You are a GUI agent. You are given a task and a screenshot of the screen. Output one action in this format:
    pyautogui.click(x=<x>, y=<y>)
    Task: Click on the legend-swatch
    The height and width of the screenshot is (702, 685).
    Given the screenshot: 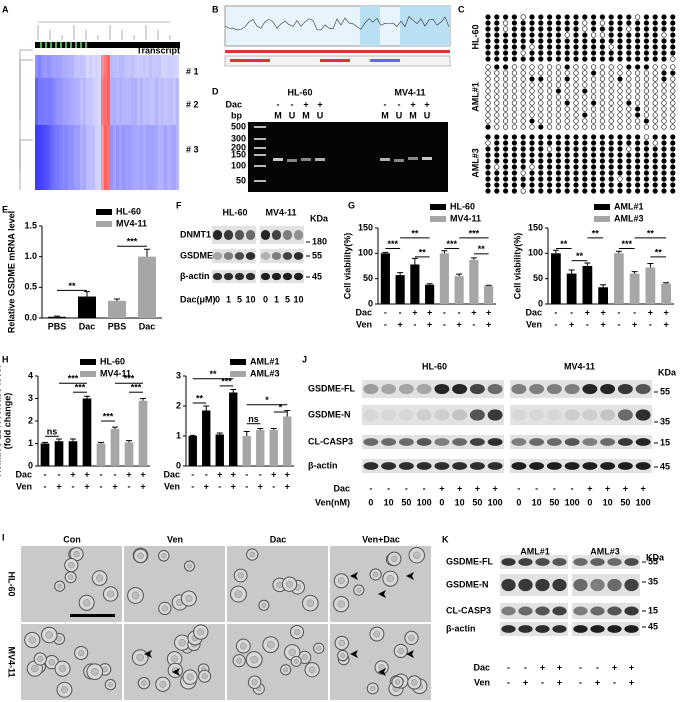 What is the action you would take?
    pyautogui.click(x=238, y=362)
    